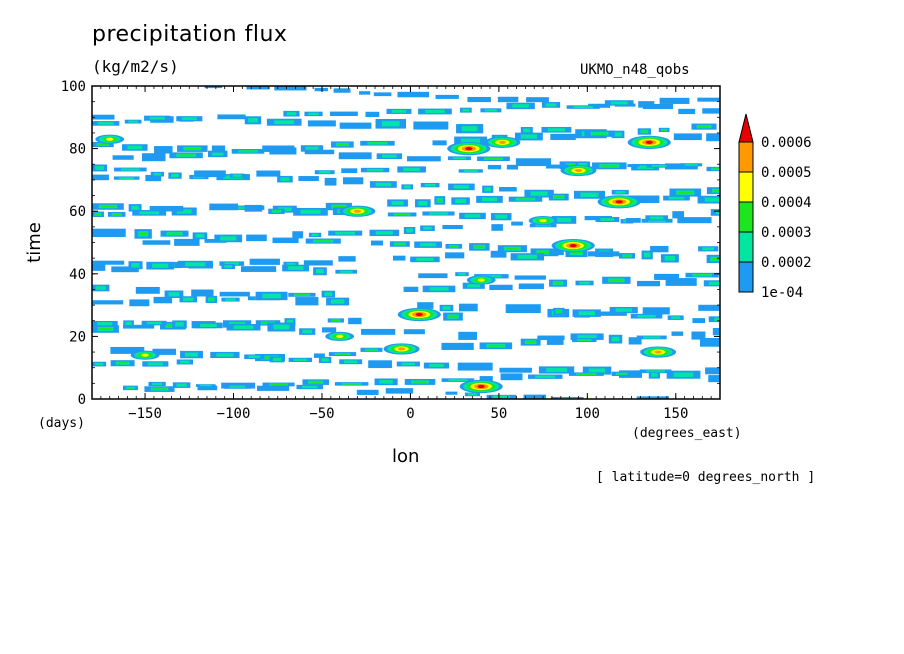 This screenshot has width=904, height=654. Describe the element at coordinates (34, 242) in the screenshot. I see `y-axis-label: time` at that location.